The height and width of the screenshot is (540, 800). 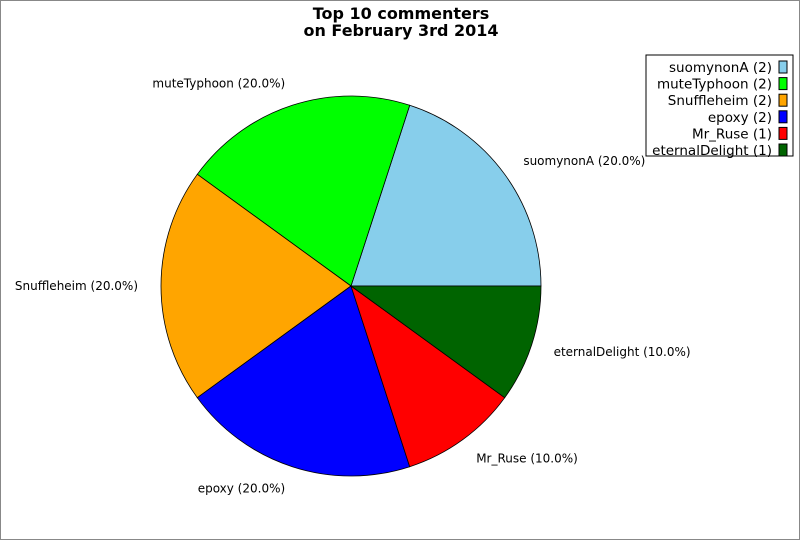 What do you see at coordinates (527, 458) in the screenshot?
I see `slice-label-Mr_Ruse: Mr_Ruse (10.0%)` at bounding box center [527, 458].